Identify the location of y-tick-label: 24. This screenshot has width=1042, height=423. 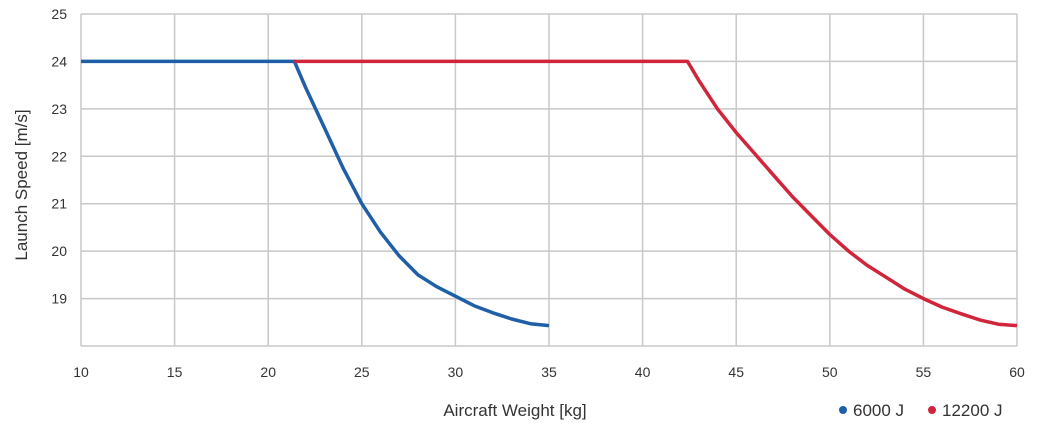
(59, 61).